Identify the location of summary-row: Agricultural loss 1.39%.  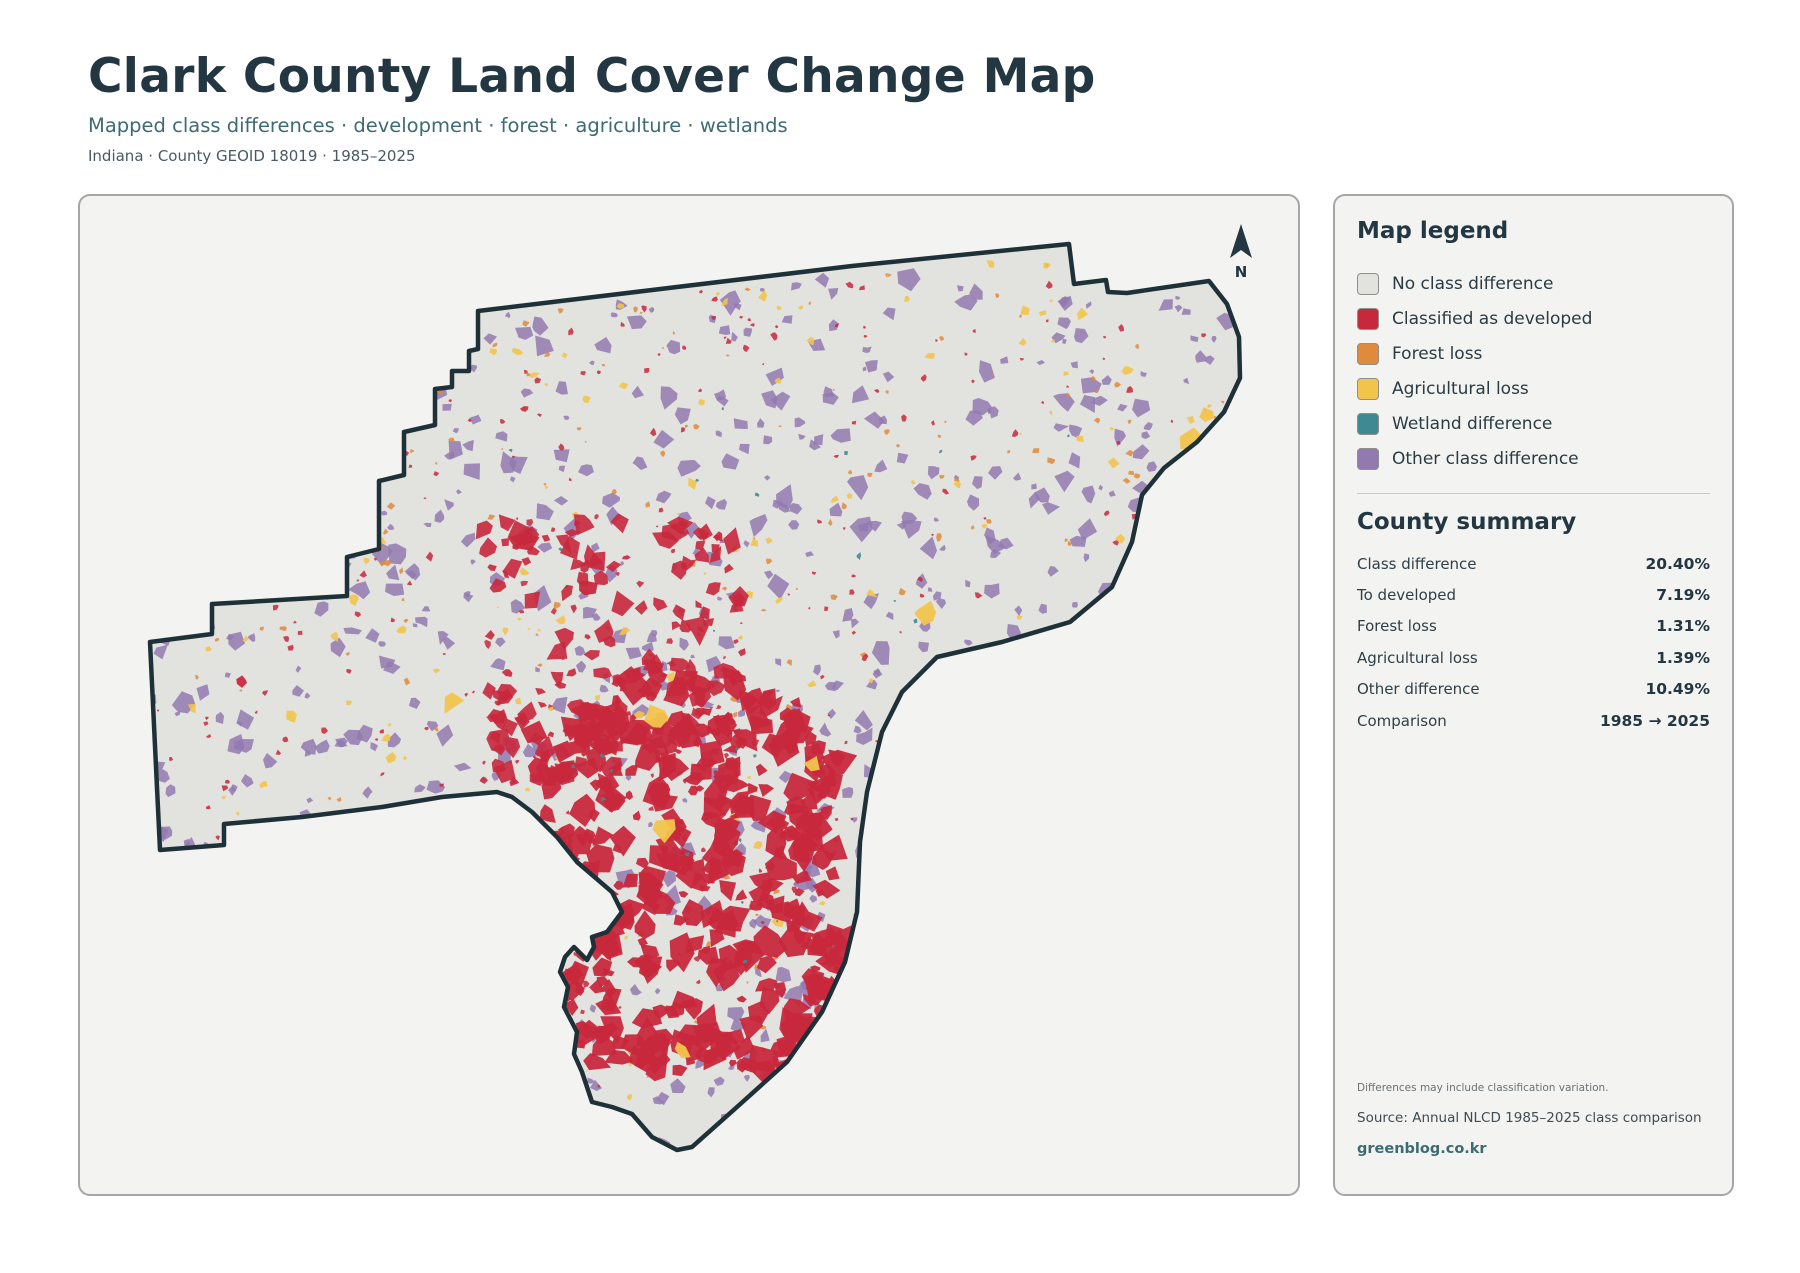
(1533, 657).